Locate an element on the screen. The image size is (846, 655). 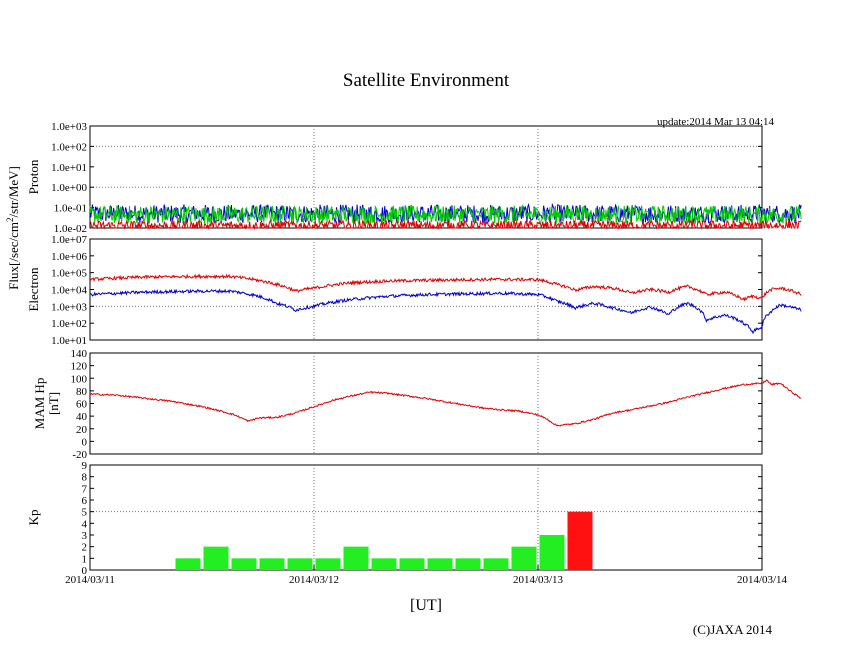
ytick-label-kp-9: 9 is located at coordinates (85, 466).